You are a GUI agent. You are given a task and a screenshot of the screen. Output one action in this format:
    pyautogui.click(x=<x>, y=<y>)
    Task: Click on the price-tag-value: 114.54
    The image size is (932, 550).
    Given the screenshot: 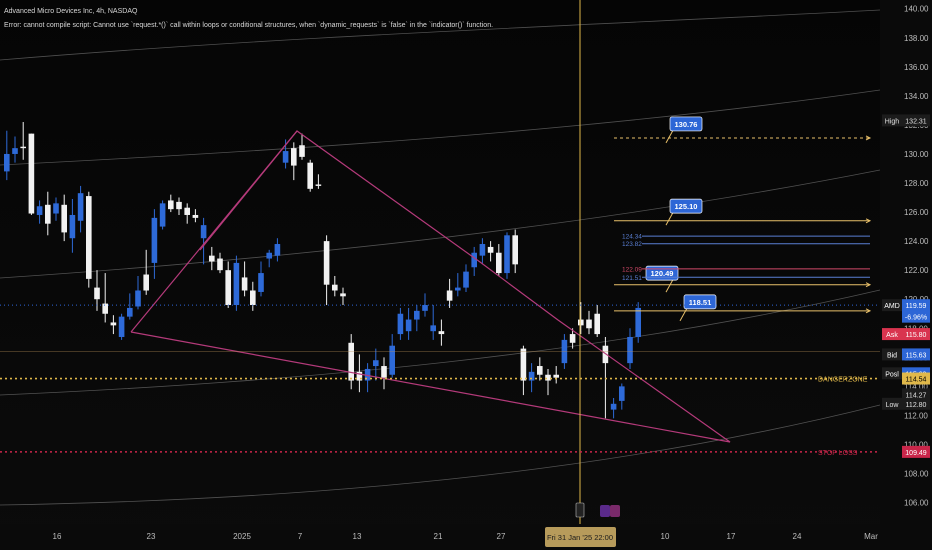 What is the action you would take?
    pyautogui.click(x=916, y=380)
    